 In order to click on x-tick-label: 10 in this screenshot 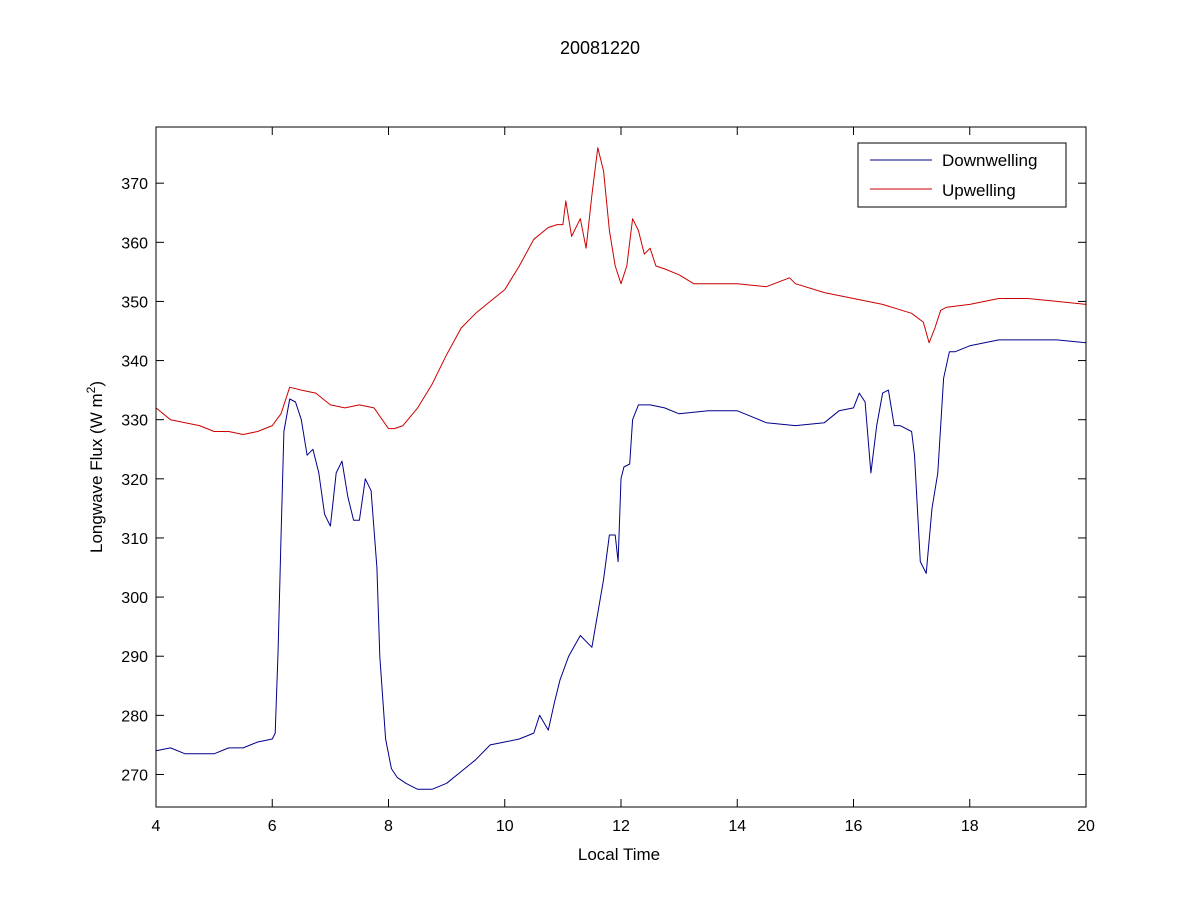, I will do `click(505, 826)`.